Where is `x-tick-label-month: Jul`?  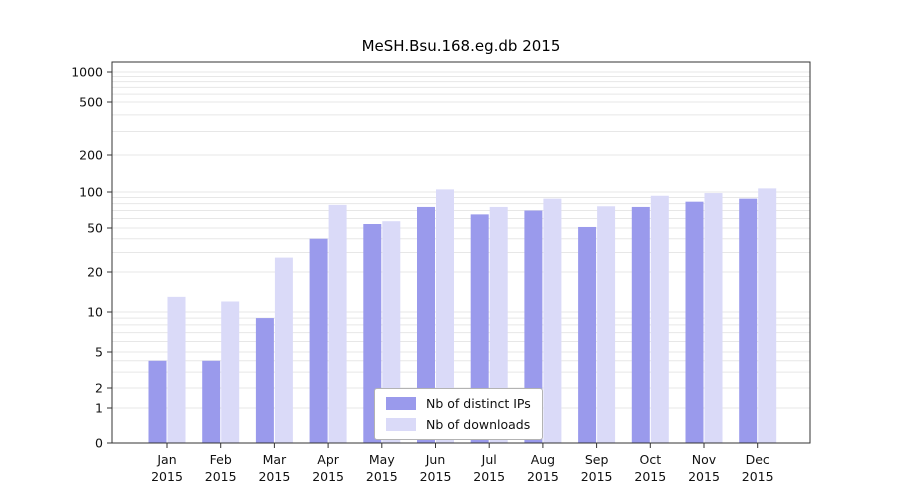 x-tick-label-month: Jul is located at coordinates (489, 459).